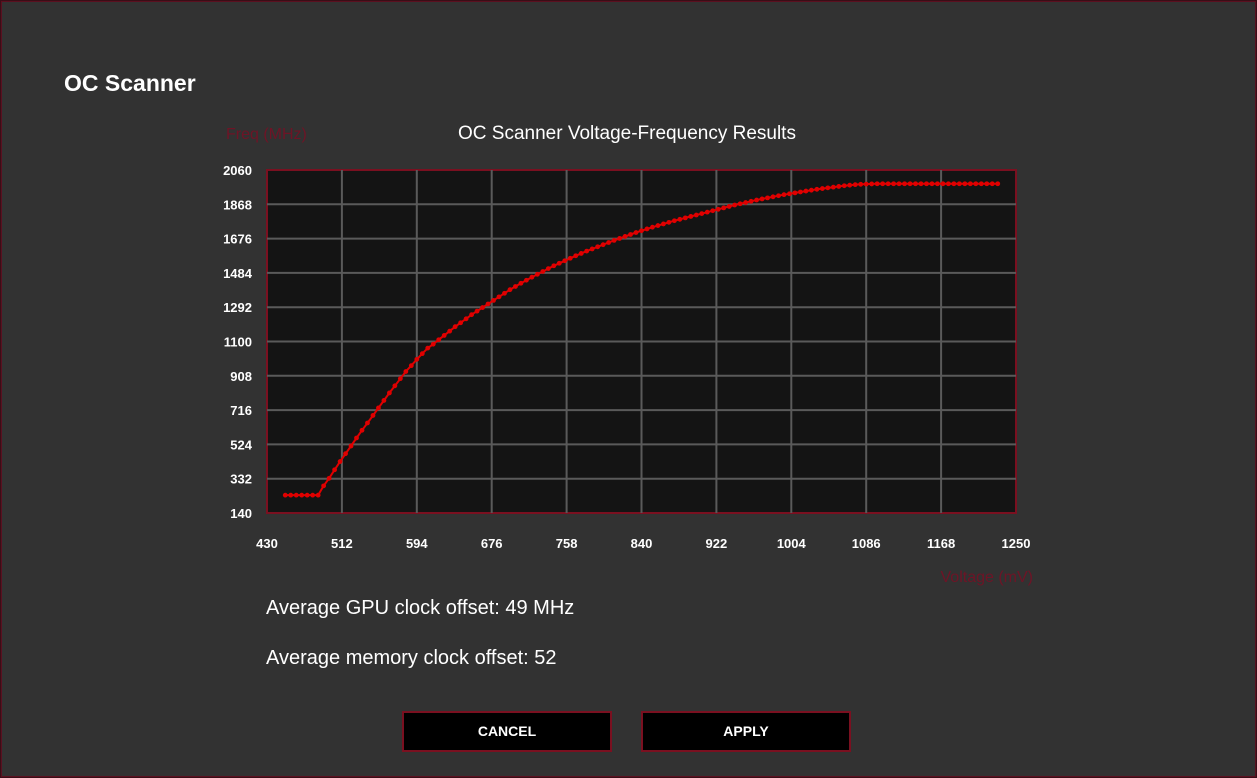 This screenshot has width=1257, height=778. What do you see at coordinates (267, 543) in the screenshot?
I see `x-tick-label: 430` at bounding box center [267, 543].